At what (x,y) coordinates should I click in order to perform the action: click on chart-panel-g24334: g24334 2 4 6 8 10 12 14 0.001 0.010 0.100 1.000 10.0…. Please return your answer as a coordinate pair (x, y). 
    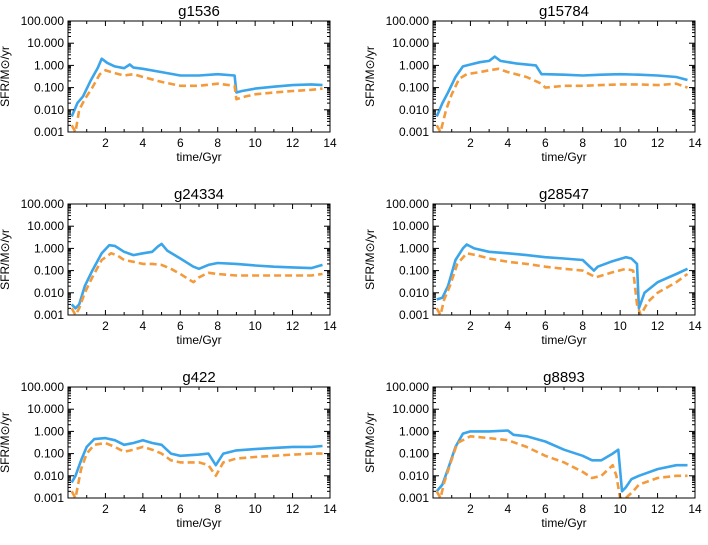
    Looking at the image, I should click on (168, 266).